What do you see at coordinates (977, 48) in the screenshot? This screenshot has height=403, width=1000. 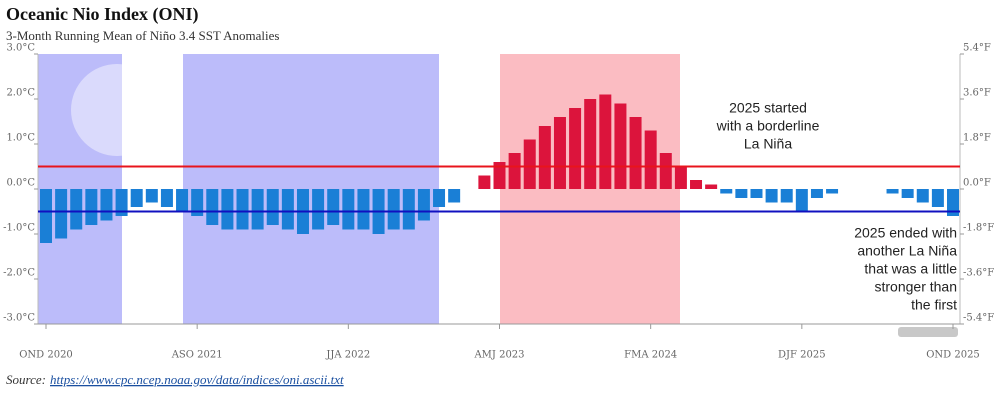 I see `y2-tick-label: 5.4°F` at bounding box center [977, 48].